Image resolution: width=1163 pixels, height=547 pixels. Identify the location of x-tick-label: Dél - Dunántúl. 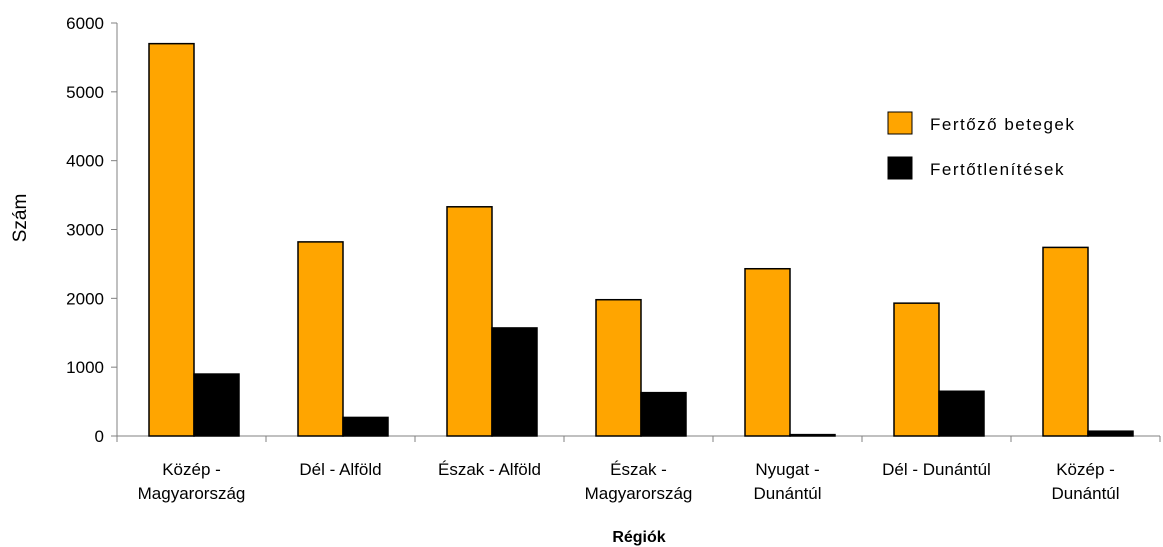
(936, 469).